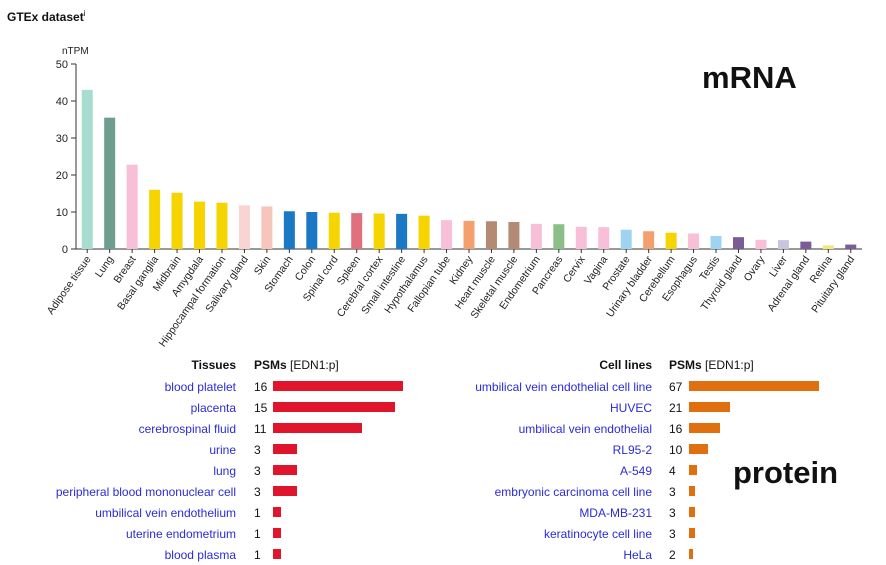  Describe the element at coordinates (155, 219) in the screenshot. I see `bar-basal-ganglia` at that location.